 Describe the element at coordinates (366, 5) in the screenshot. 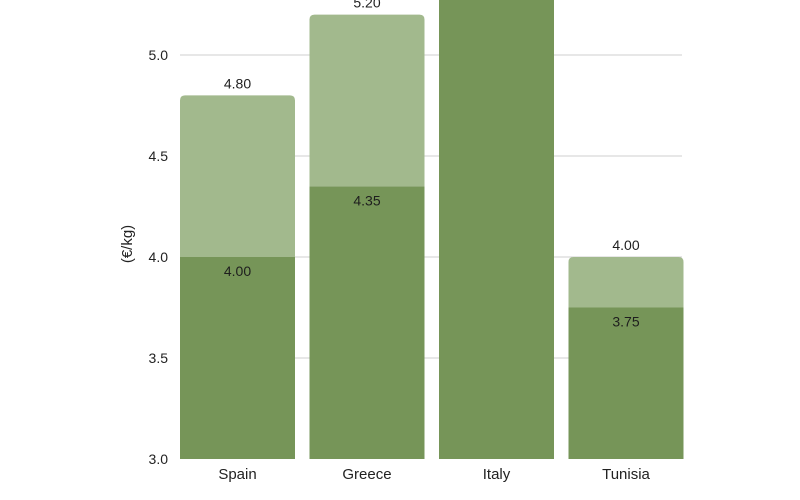

I see `value-label-high: 5.20` at that location.